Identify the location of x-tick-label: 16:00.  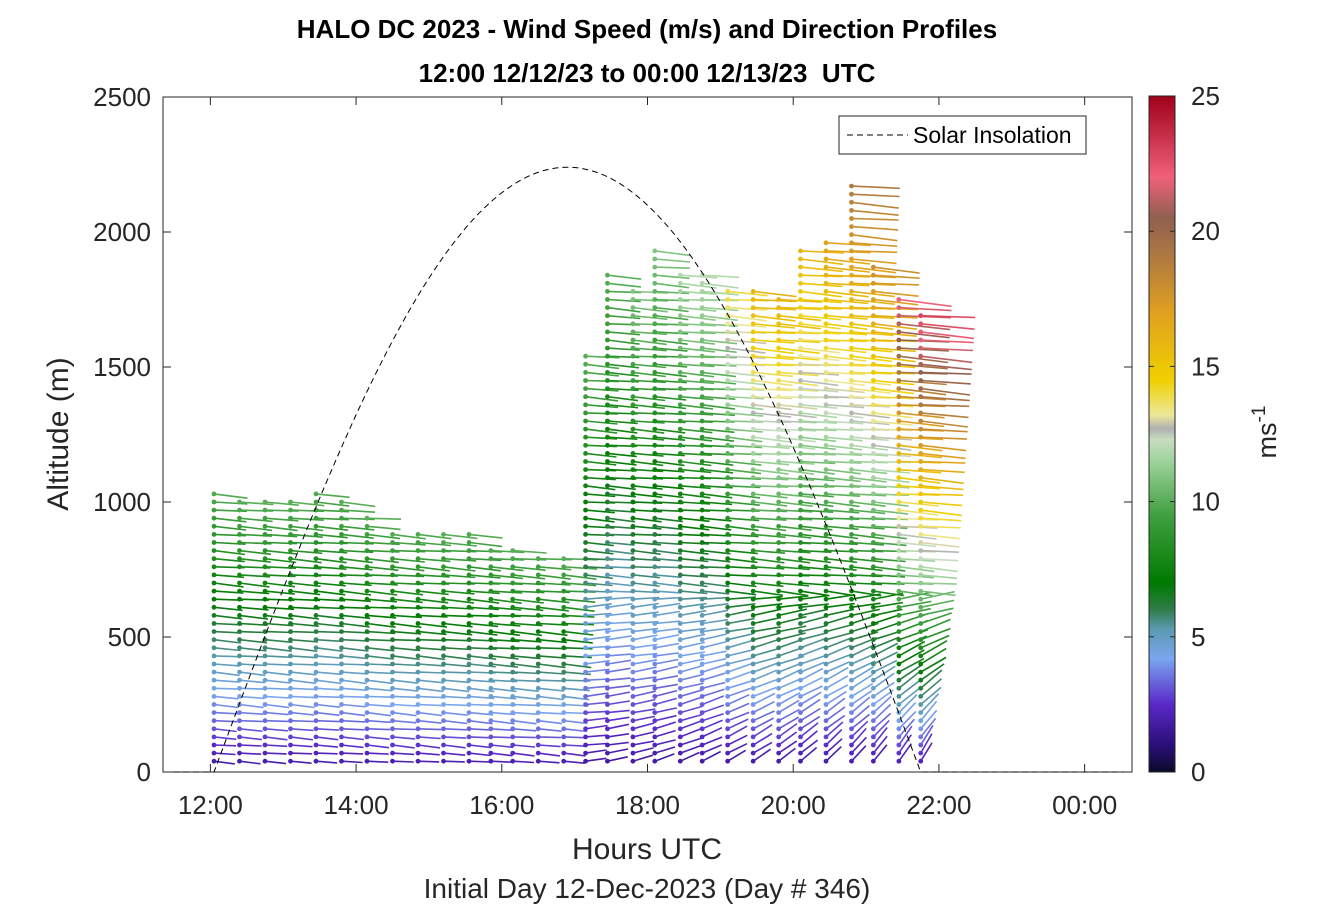
(501, 805).